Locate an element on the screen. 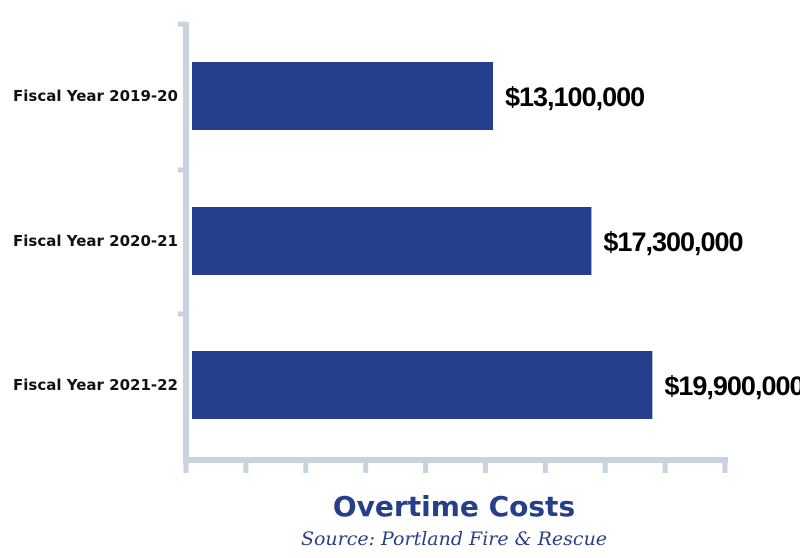 The width and height of the screenshot is (800, 558). value-label: $13,100,000 is located at coordinates (574, 97).